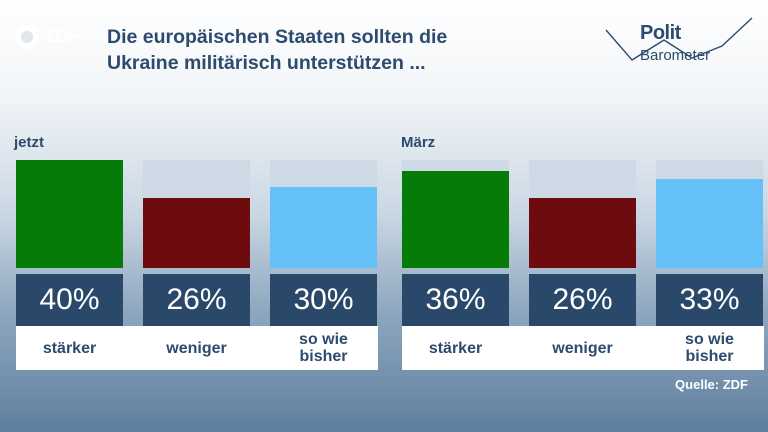  Describe the element at coordinates (27, 37) in the screenshot. I see `zdf-logo-icon` at that location.